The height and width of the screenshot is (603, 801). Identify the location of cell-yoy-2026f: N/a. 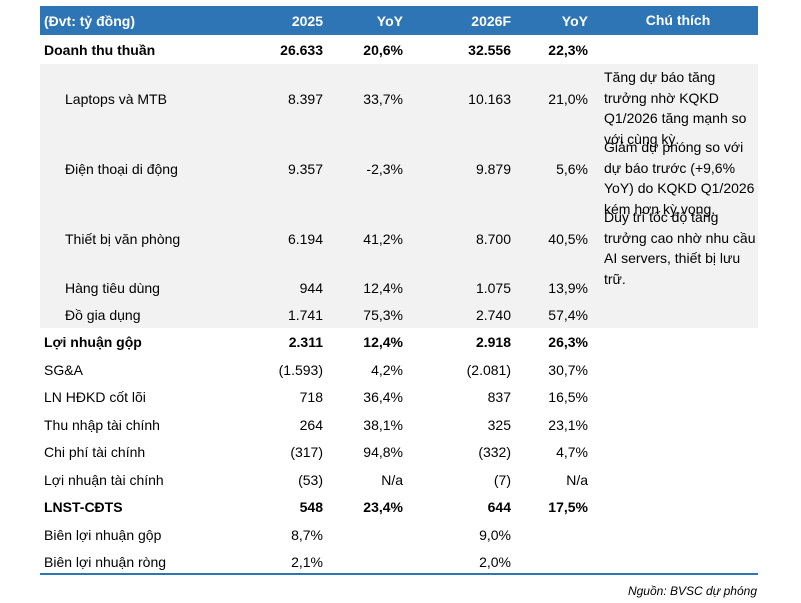
(577, 479).